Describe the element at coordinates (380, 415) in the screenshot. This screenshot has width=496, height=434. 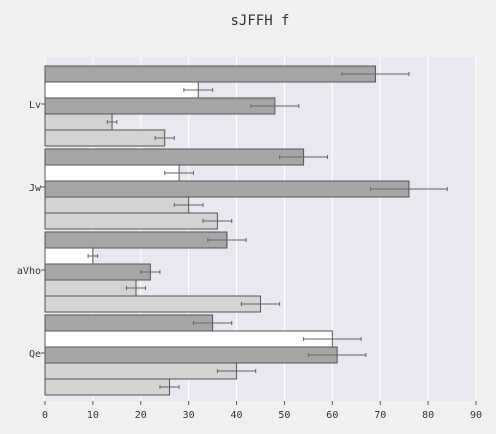
I see `x-tick-label: 70` at that location.